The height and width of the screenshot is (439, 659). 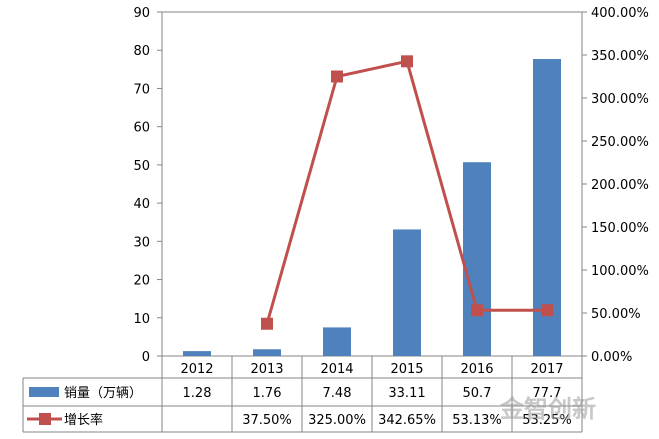 I want to click on left-axis-tick-label: 90, so click(x=141, y=13).